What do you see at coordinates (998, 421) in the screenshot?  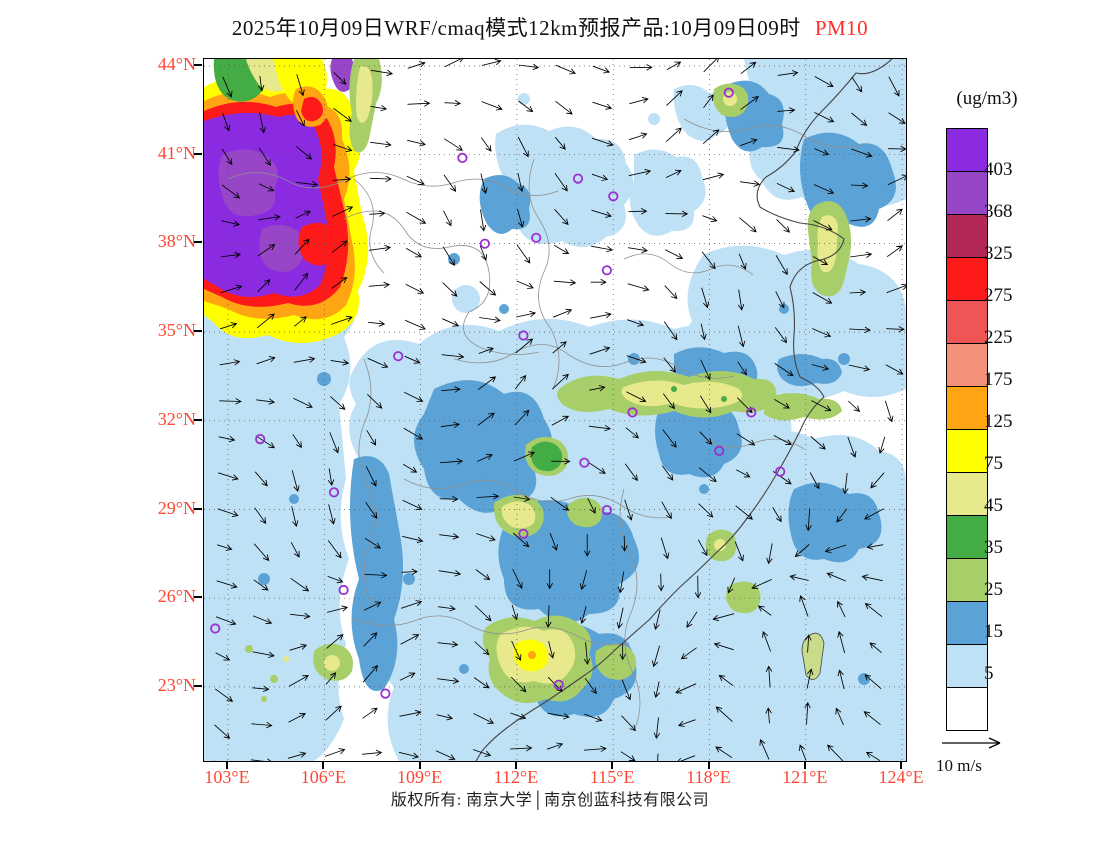 I see `colorbar-level-label: 125` at bounding box center [998, 421].